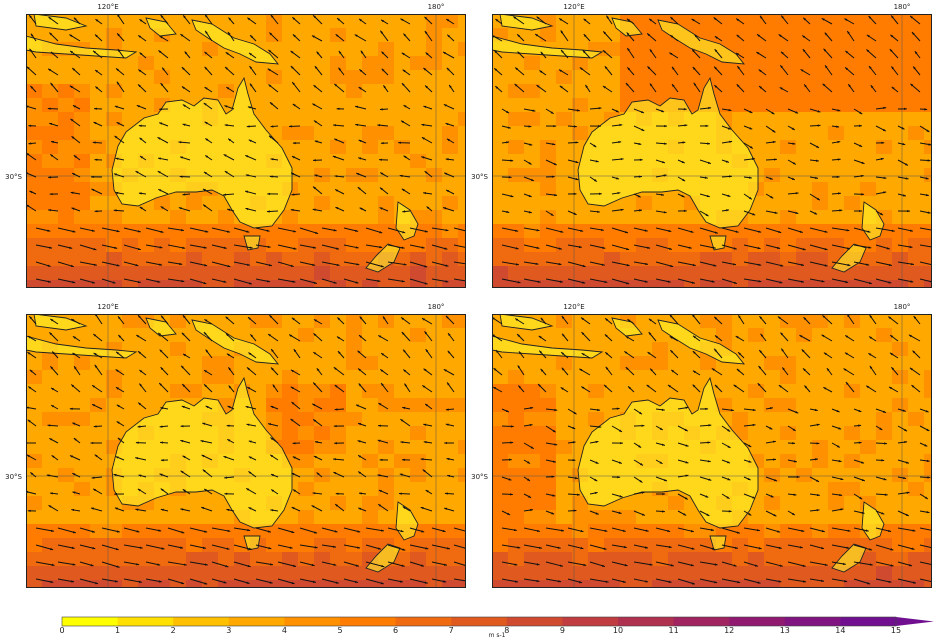  I want to click on new-guinea-coastline, so click(235, 342).